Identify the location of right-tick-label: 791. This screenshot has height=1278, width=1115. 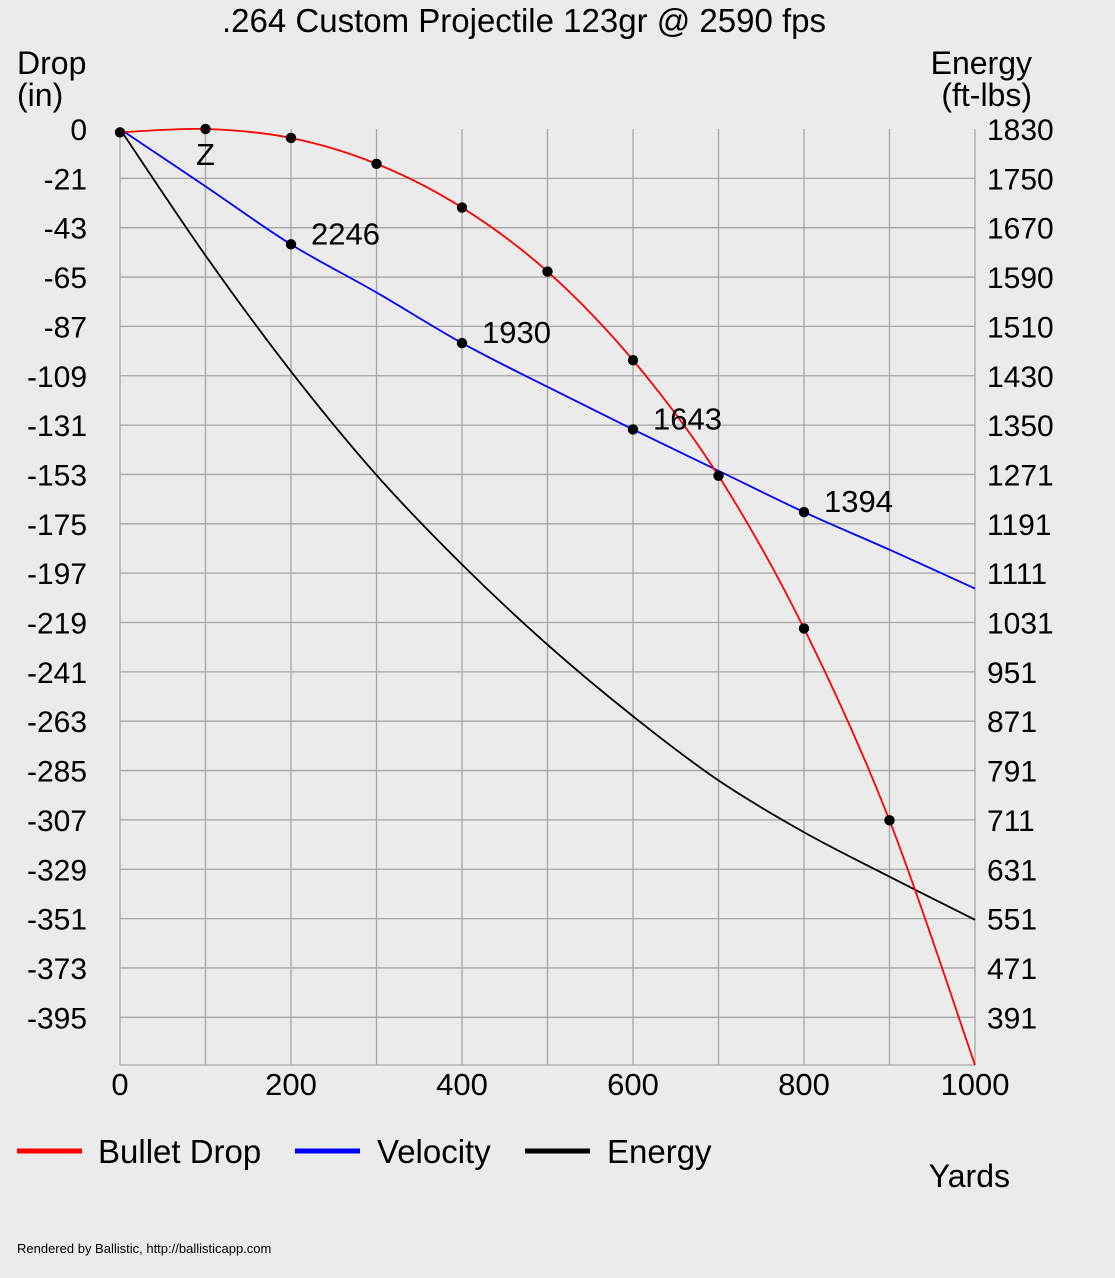
(1012, 772).